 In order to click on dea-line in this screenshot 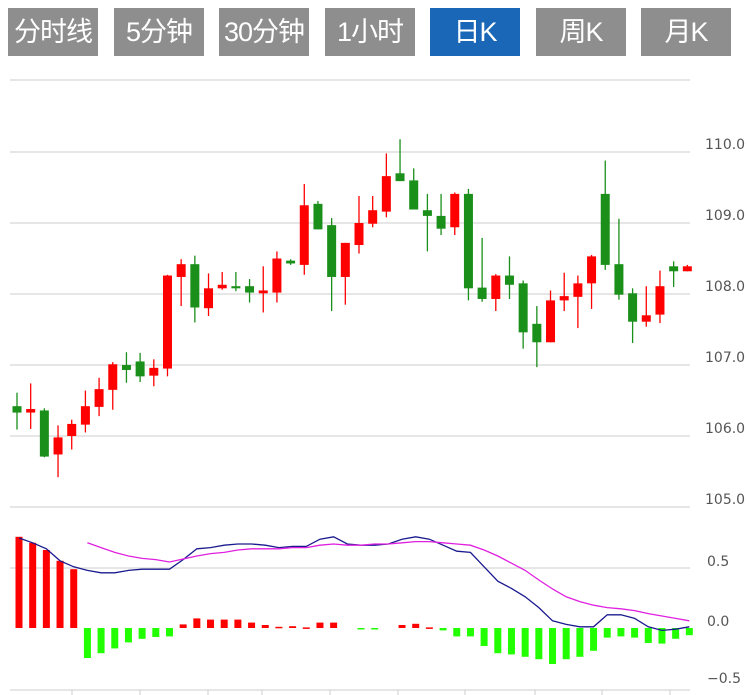, I will do `click(388, 581)`.